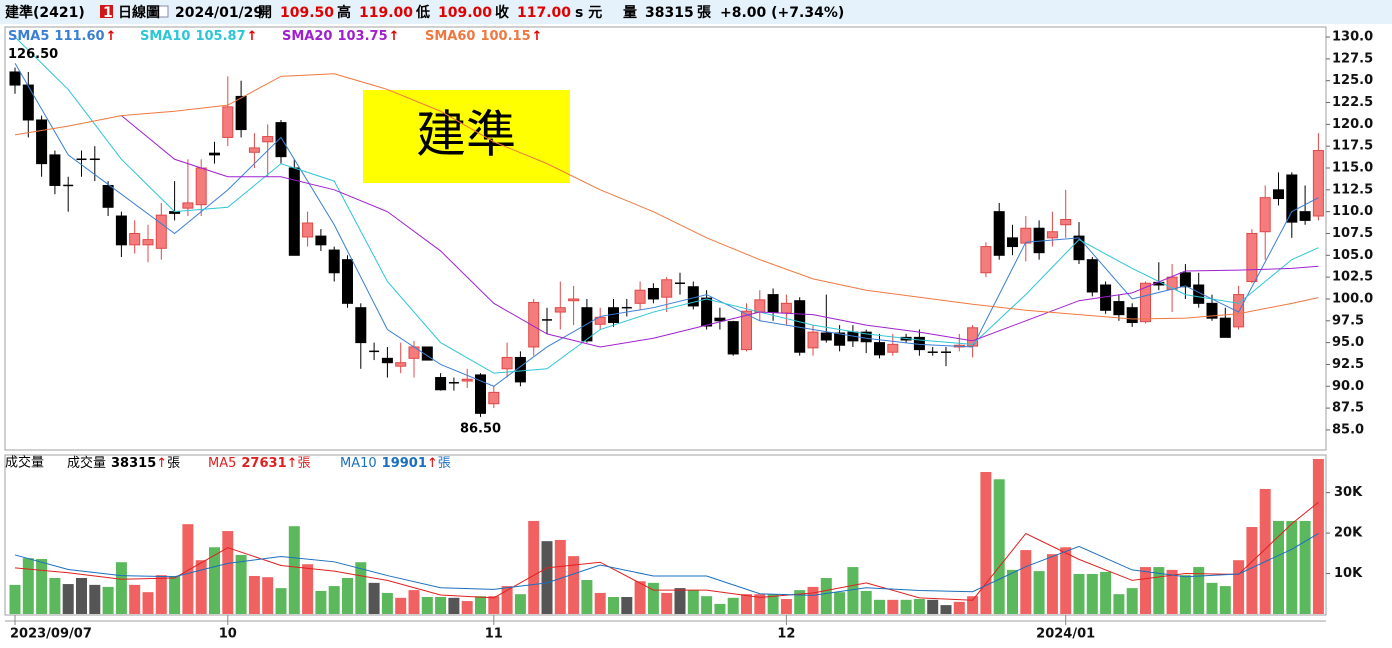 This screenshot has height=648, width=1392. What do you see at coordinates (1352, 168) in the screenshot?
I see `y-tick-label: 115.0` at bounding box center [1352, 168].